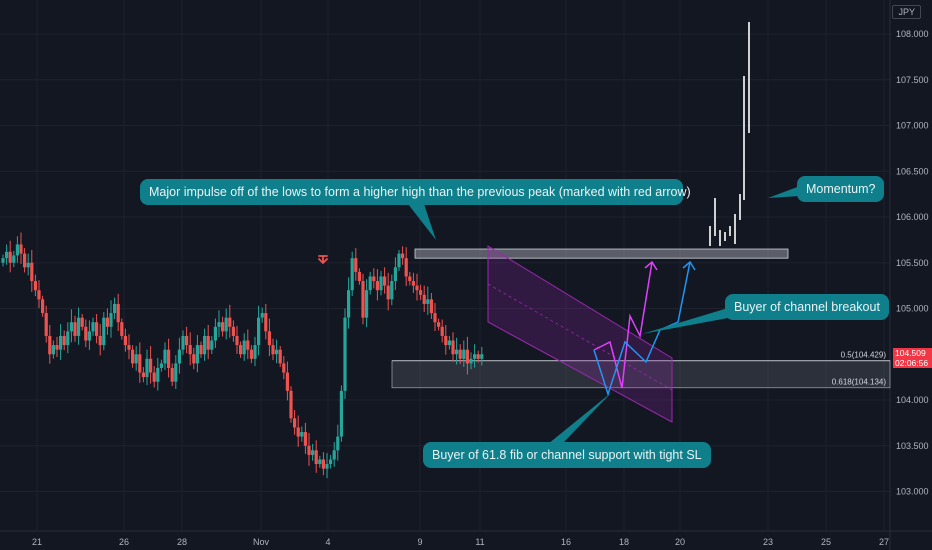  What do you see at coordinates (580, 337) in the screenshot?
I see `channel-midline` at bounding box center [580, 337].